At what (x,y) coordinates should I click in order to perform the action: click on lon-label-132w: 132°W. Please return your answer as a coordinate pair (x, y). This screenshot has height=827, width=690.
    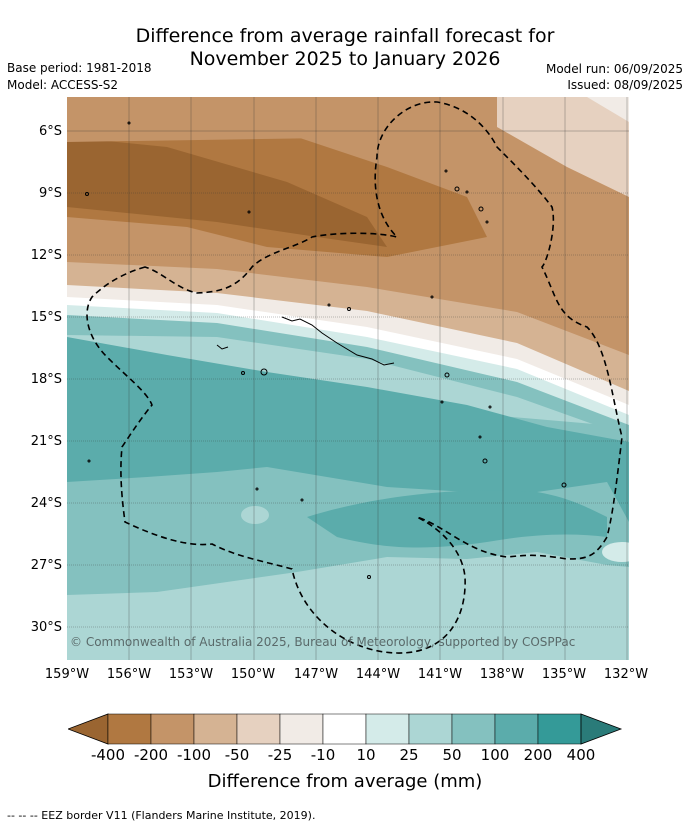
    Looking at the image, I should click on (626, 674).